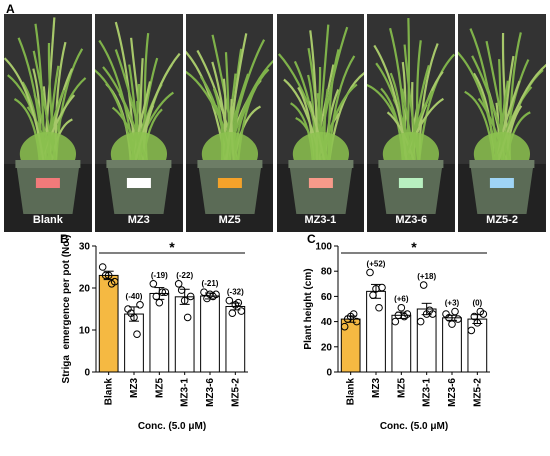 Image resolution: width=550 pixels, height=456 pixels. I want to click on plant-photo: MZ3-6, so click(411, 123).